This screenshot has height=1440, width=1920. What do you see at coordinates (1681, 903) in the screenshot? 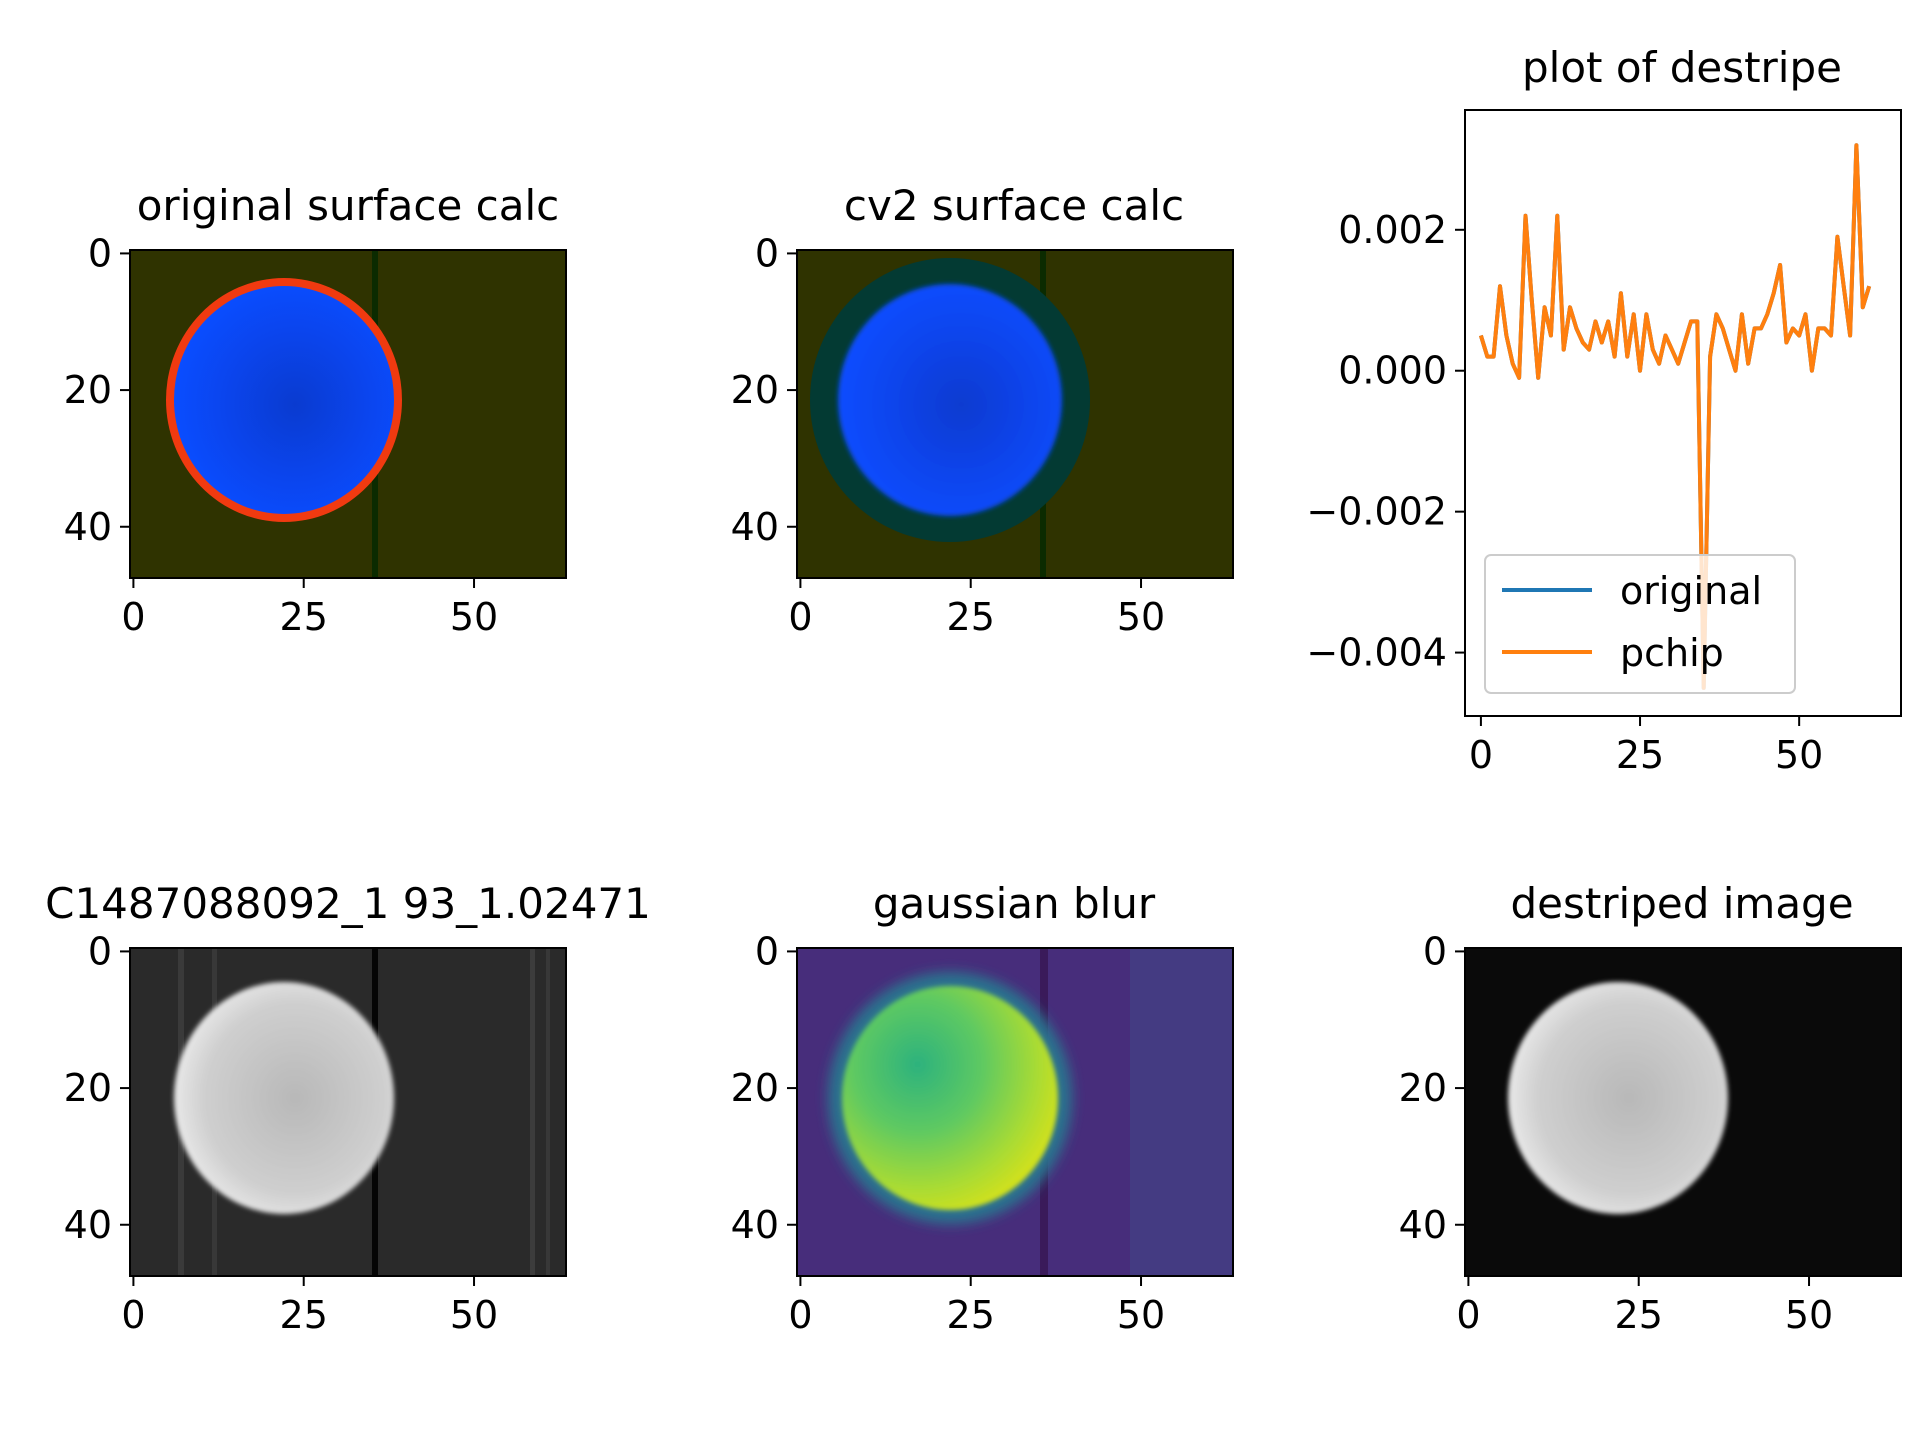
I see `panel-title: destriped image` at bounding box center [1681, 903].